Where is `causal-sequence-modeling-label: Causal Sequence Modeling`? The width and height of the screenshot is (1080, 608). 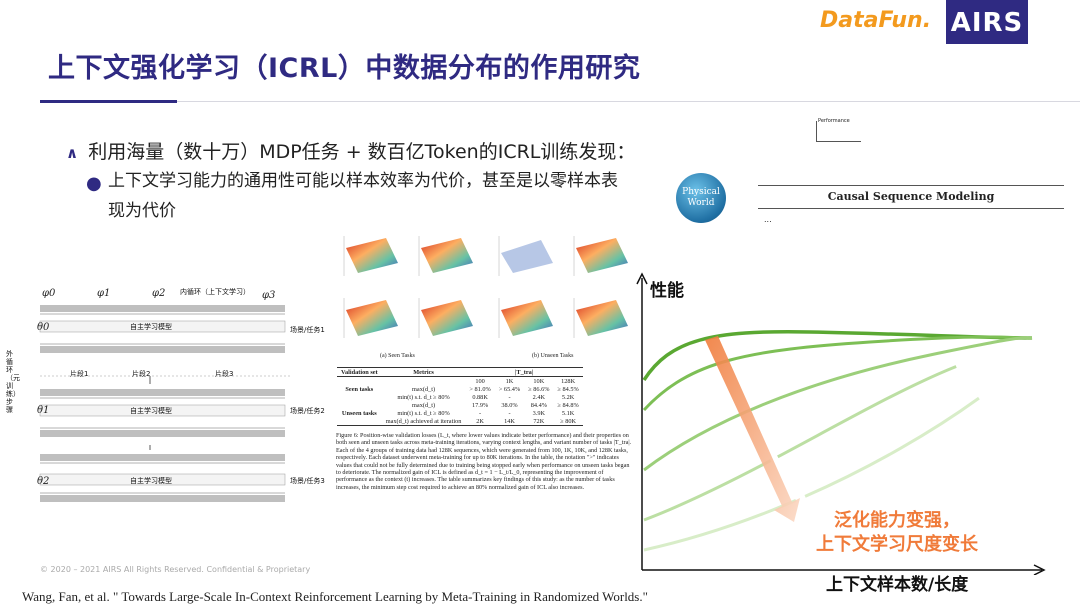 causal-sequence-modeling-label: Causal Sequence Modeling is located at coordinates (911, 196).